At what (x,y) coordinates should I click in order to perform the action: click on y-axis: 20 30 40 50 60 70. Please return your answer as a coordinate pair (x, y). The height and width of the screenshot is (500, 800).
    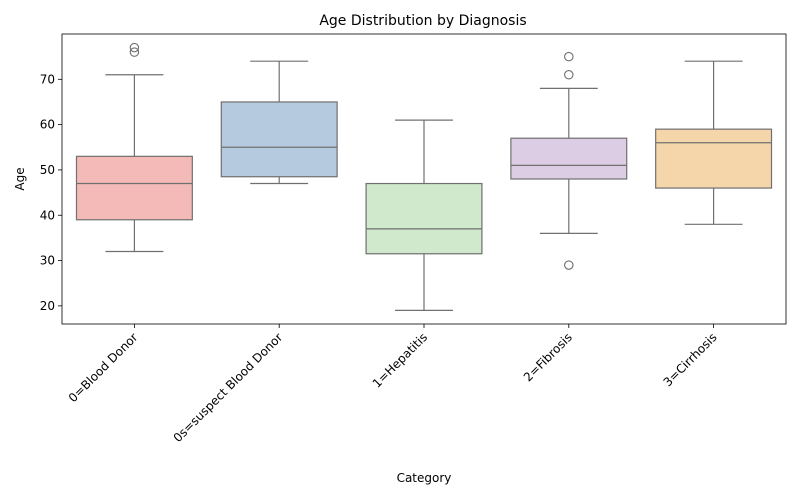
    Looking at the image, I should click on (51, 192).